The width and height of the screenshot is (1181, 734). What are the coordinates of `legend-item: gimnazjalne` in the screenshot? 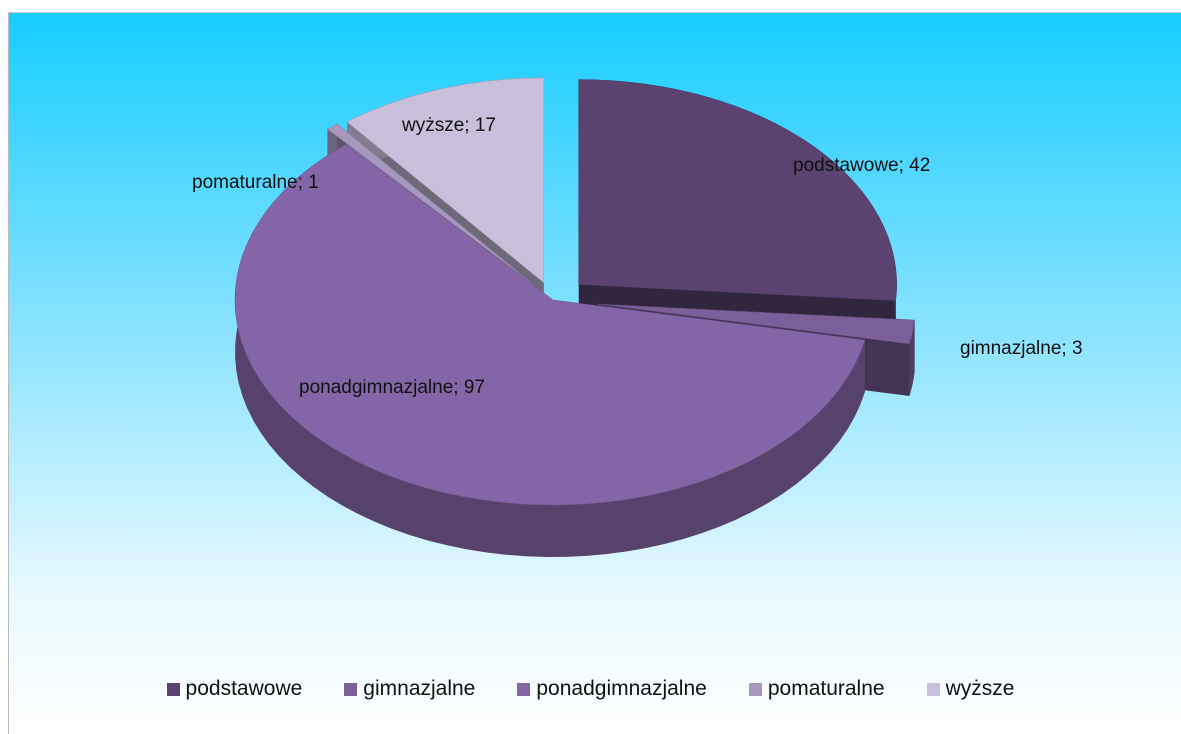 It's located at (409, 689).